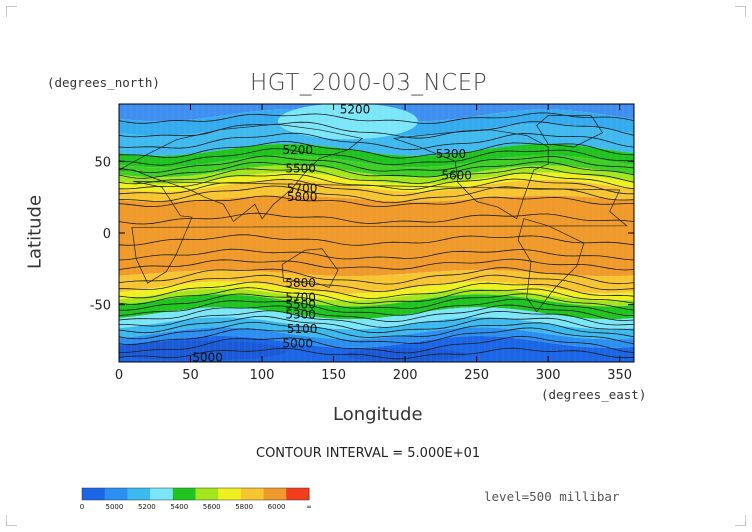 Image resolution: width=752 pixels, height=532 pixels. Describe the element at coordinates (740, 520) in the screenshot. I see `corner-mark-bottom-right` at that location.